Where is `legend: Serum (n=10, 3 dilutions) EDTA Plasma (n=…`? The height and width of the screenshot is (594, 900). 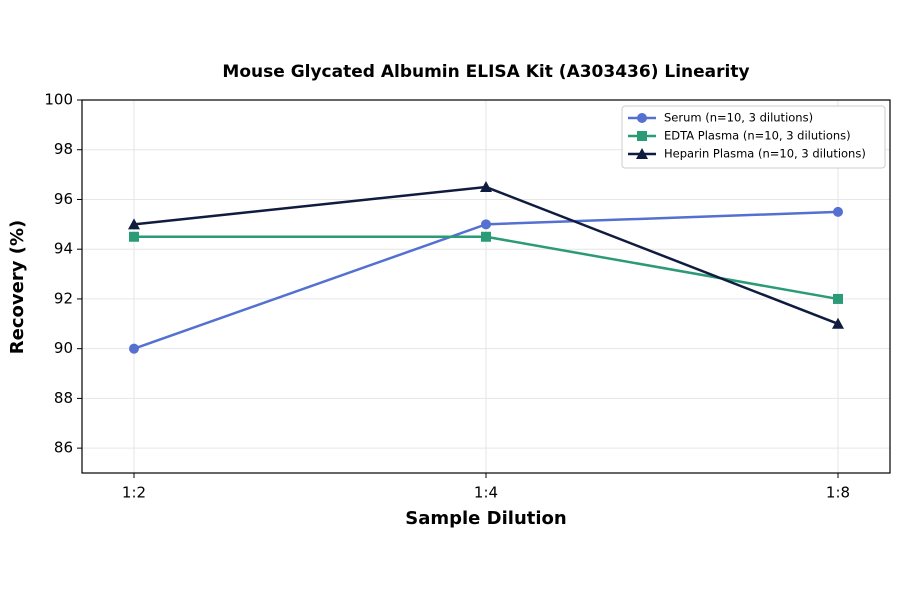 legend: Serum (n=10, 3 dilutions) EDTA Plasma (n=… is located at coordinates (753, 137).